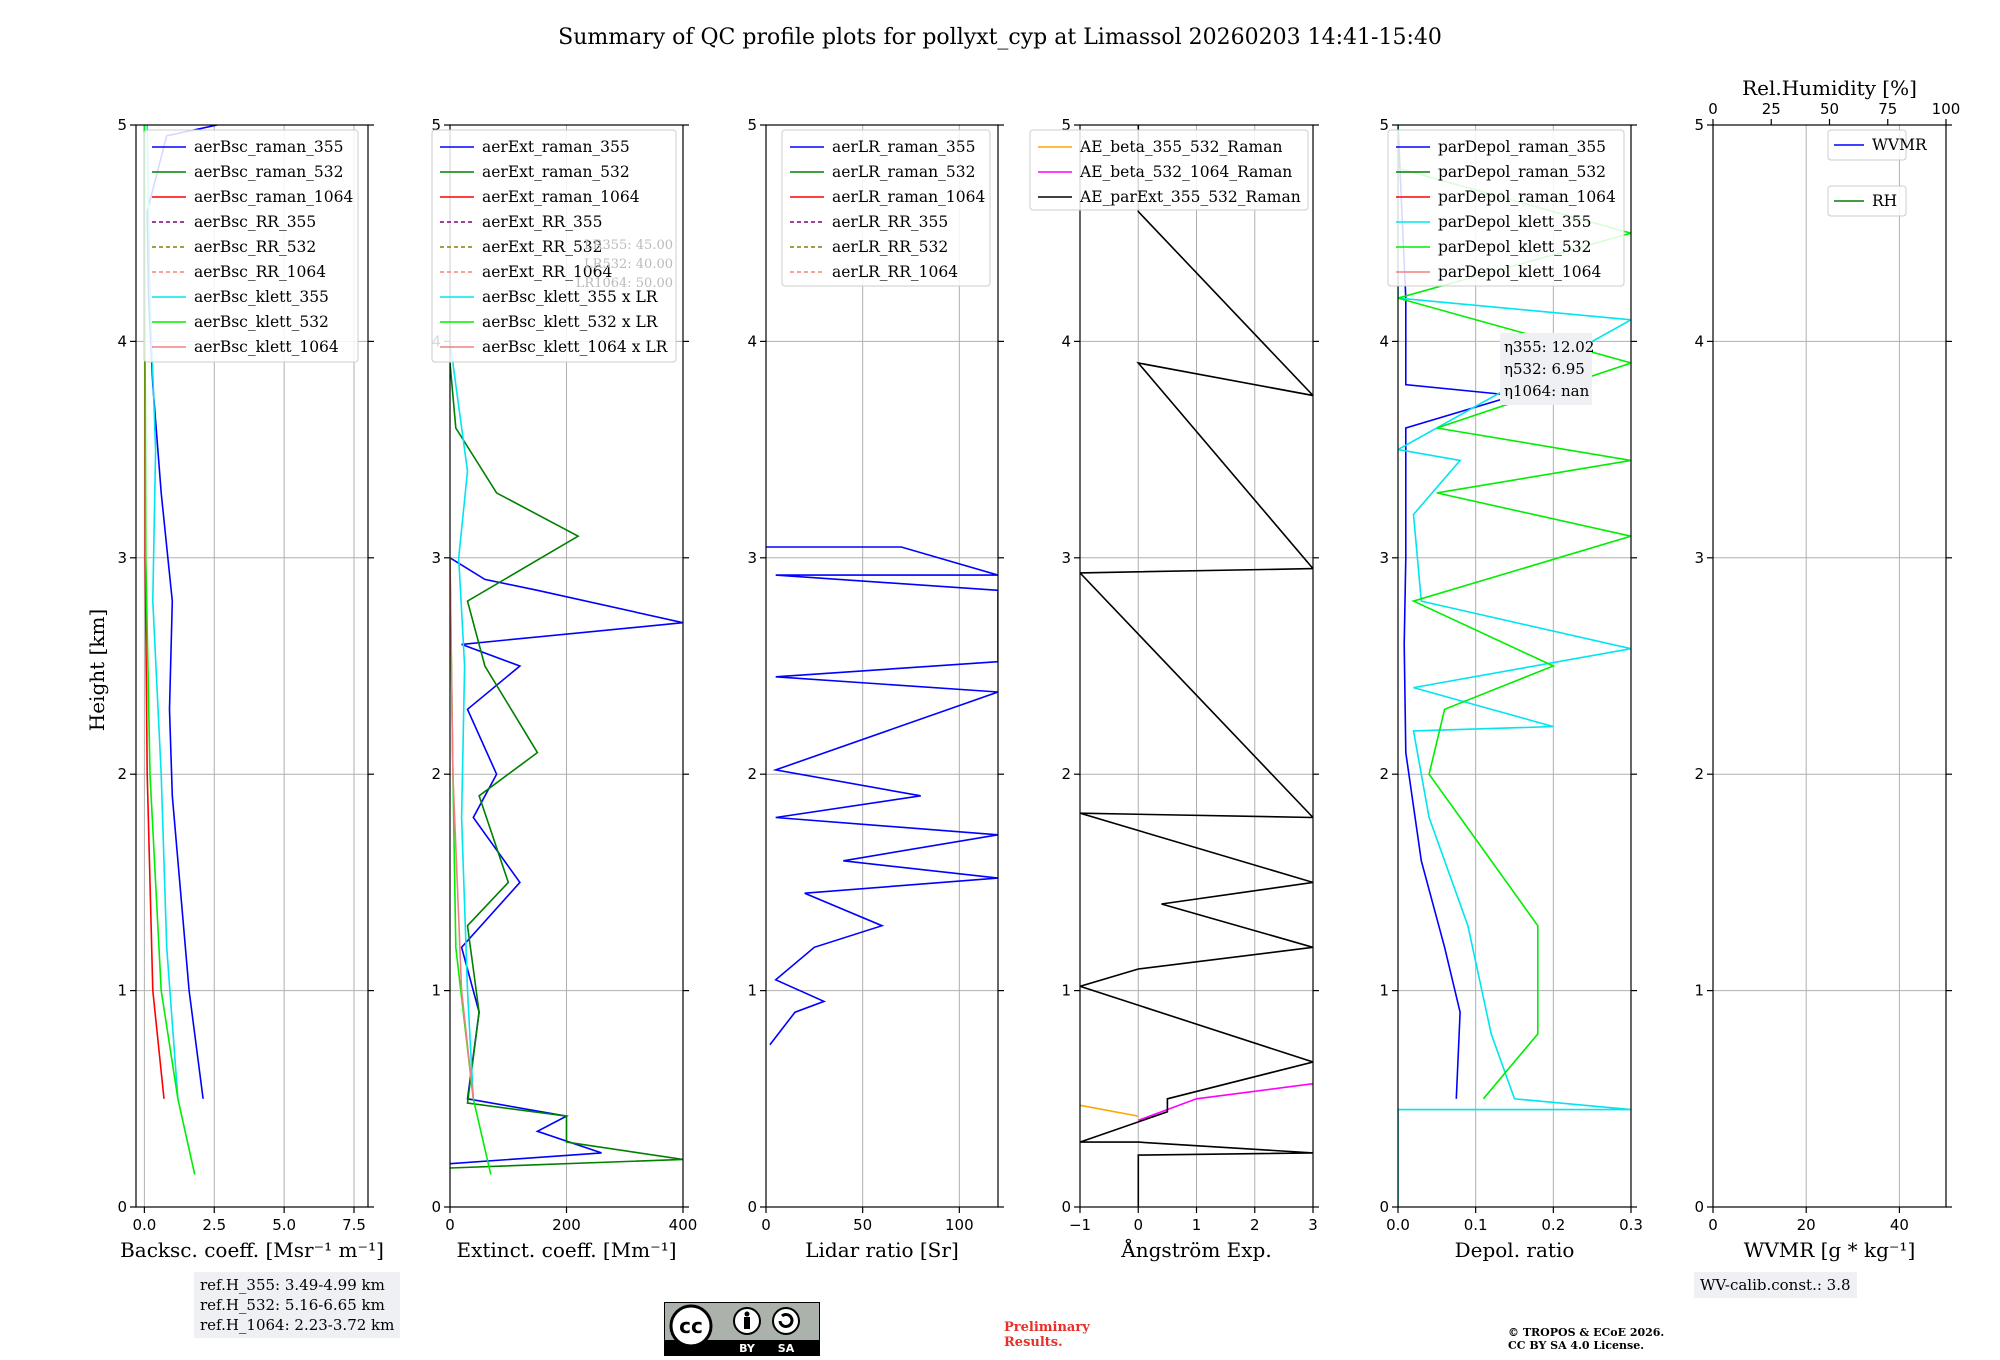  I want to click on xtick-label-ae-0: −1, so click(1080, 1225).